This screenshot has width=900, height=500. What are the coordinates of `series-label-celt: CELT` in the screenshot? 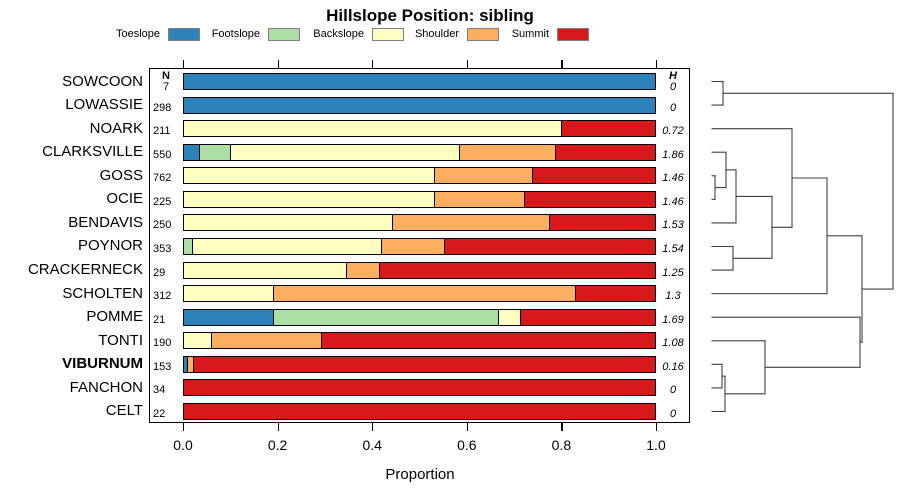 It's located at (124, 411).